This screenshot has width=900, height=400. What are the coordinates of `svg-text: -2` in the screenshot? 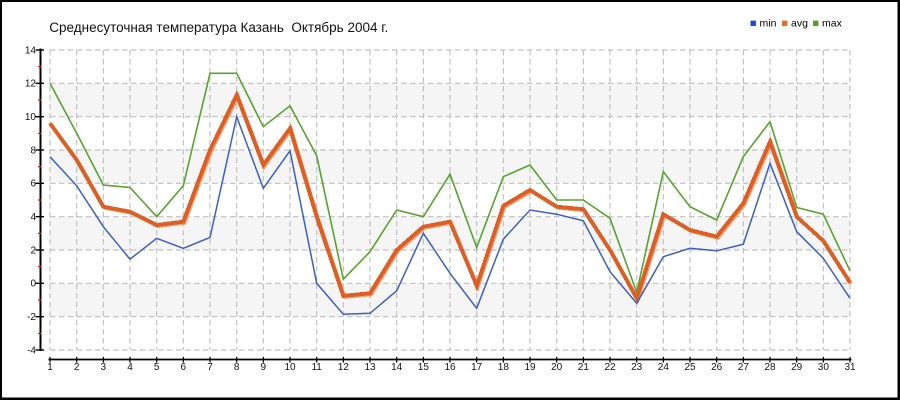 It's located at (31, 317).